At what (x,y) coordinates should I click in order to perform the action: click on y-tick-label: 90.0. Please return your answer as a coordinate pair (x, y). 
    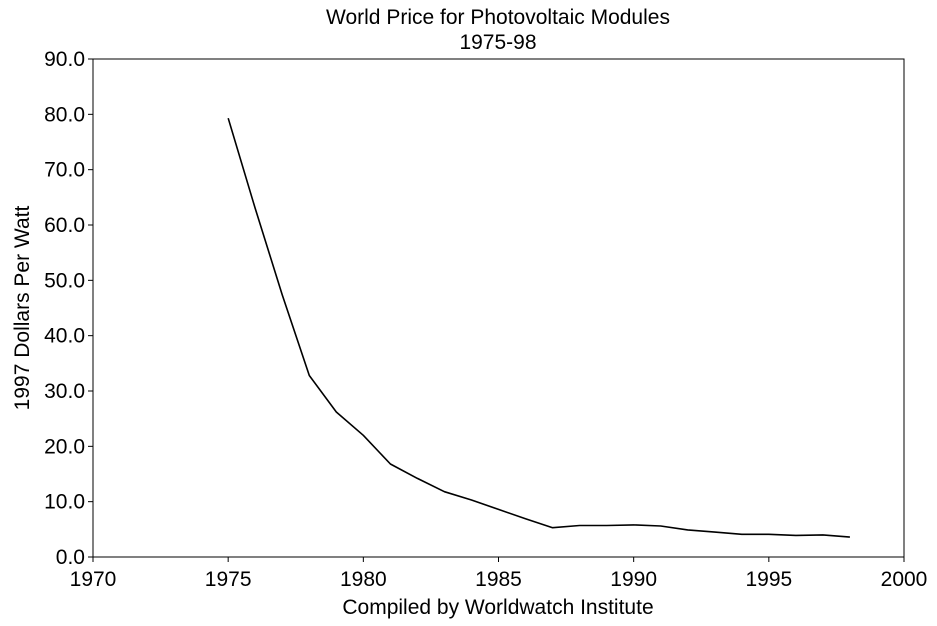
    Looking at the image, I should click on (64, 59).